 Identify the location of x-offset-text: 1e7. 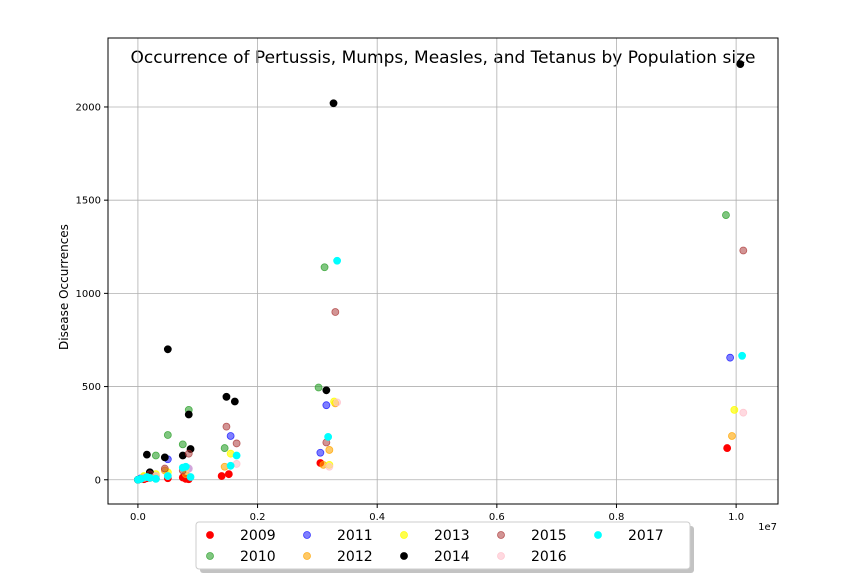
(767, 527).